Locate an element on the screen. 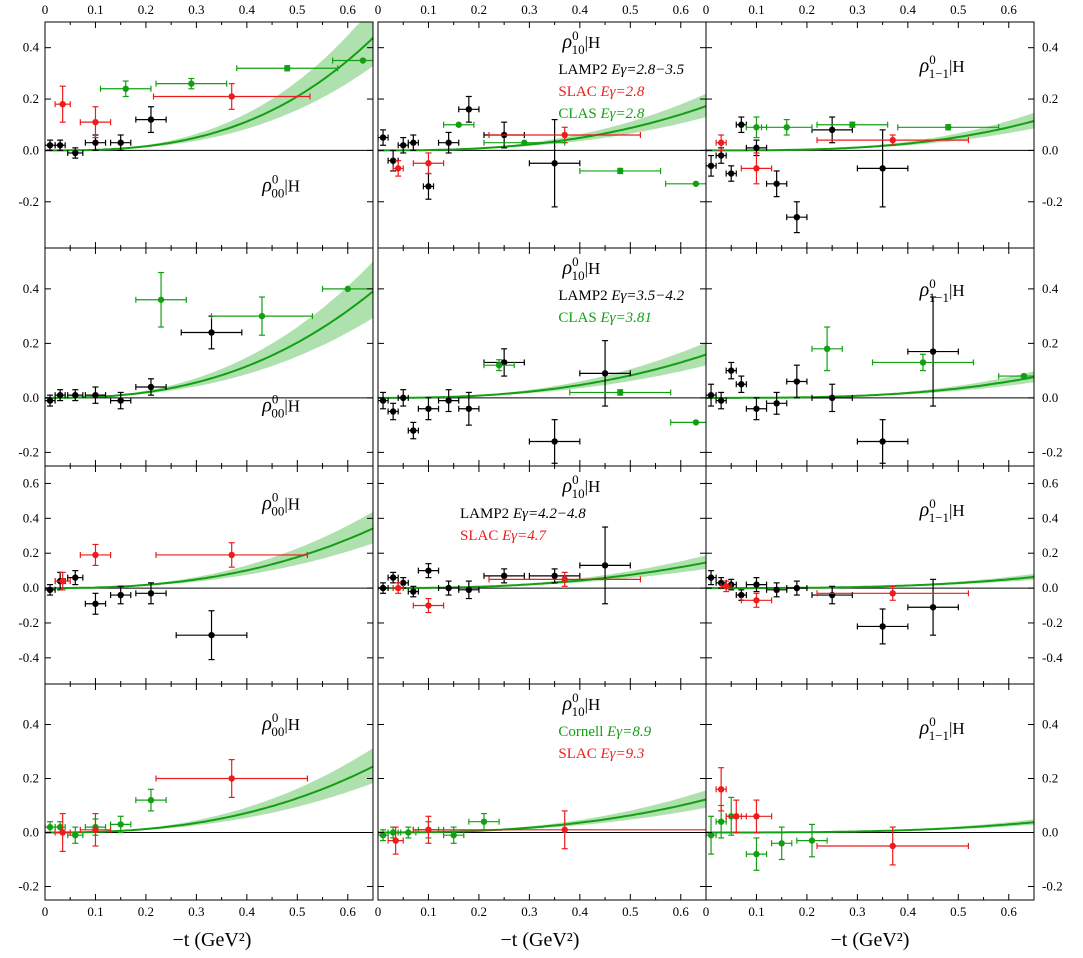 Image resolution: width=1083 pixels, height=958 pixels. panel-r3-c2: -0.2 0.0 0.2 0.4 ρ0 1−1|H is located at coordinates (884, 792).